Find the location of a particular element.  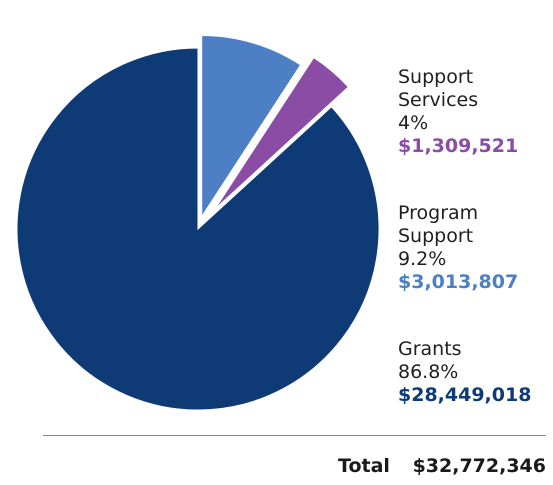

pie-slice-support-services is located at coordinates (282, 133).